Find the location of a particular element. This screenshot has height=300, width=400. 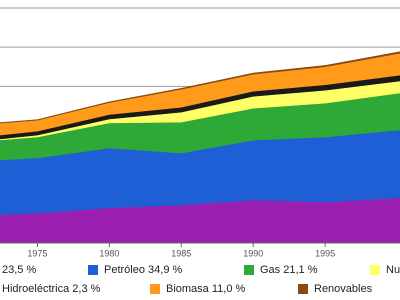

x-tick-label: 1995 is located at coordinates (325, 253).